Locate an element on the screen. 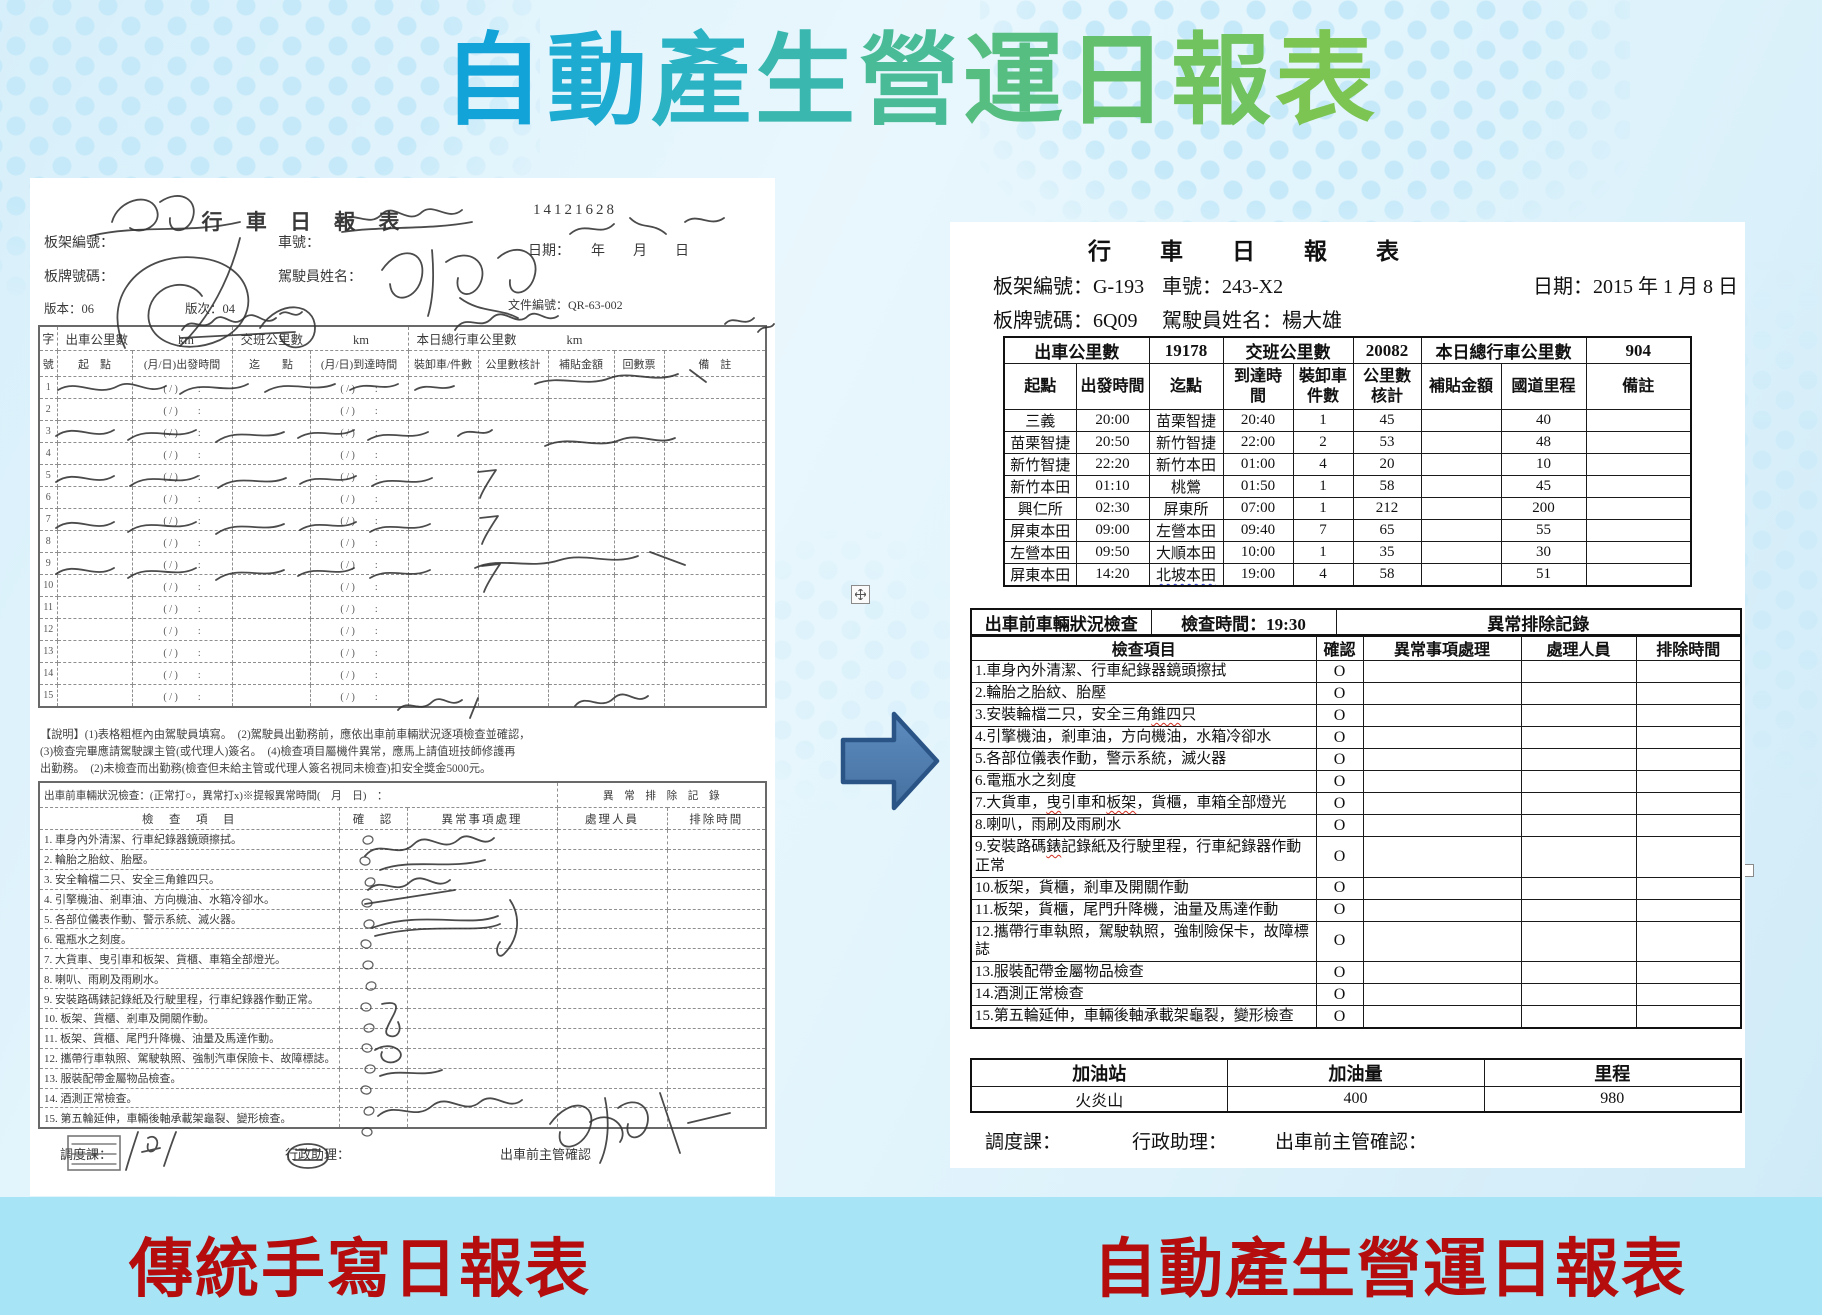  title-char: 產 is located at coordinates (703, 81).